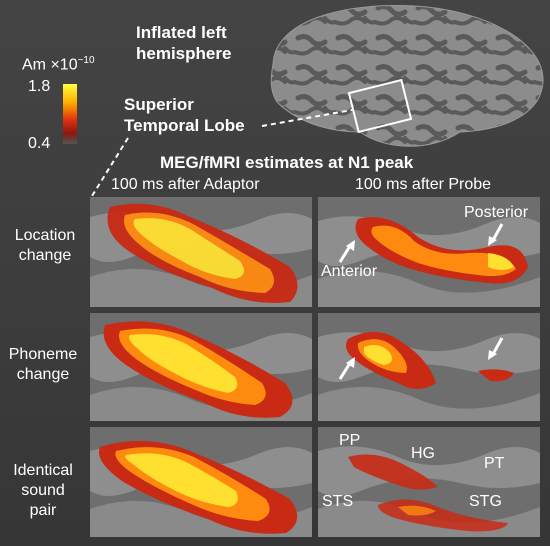  I want to click on row-label-phoneme: Phoneme change, so click(43, 364).